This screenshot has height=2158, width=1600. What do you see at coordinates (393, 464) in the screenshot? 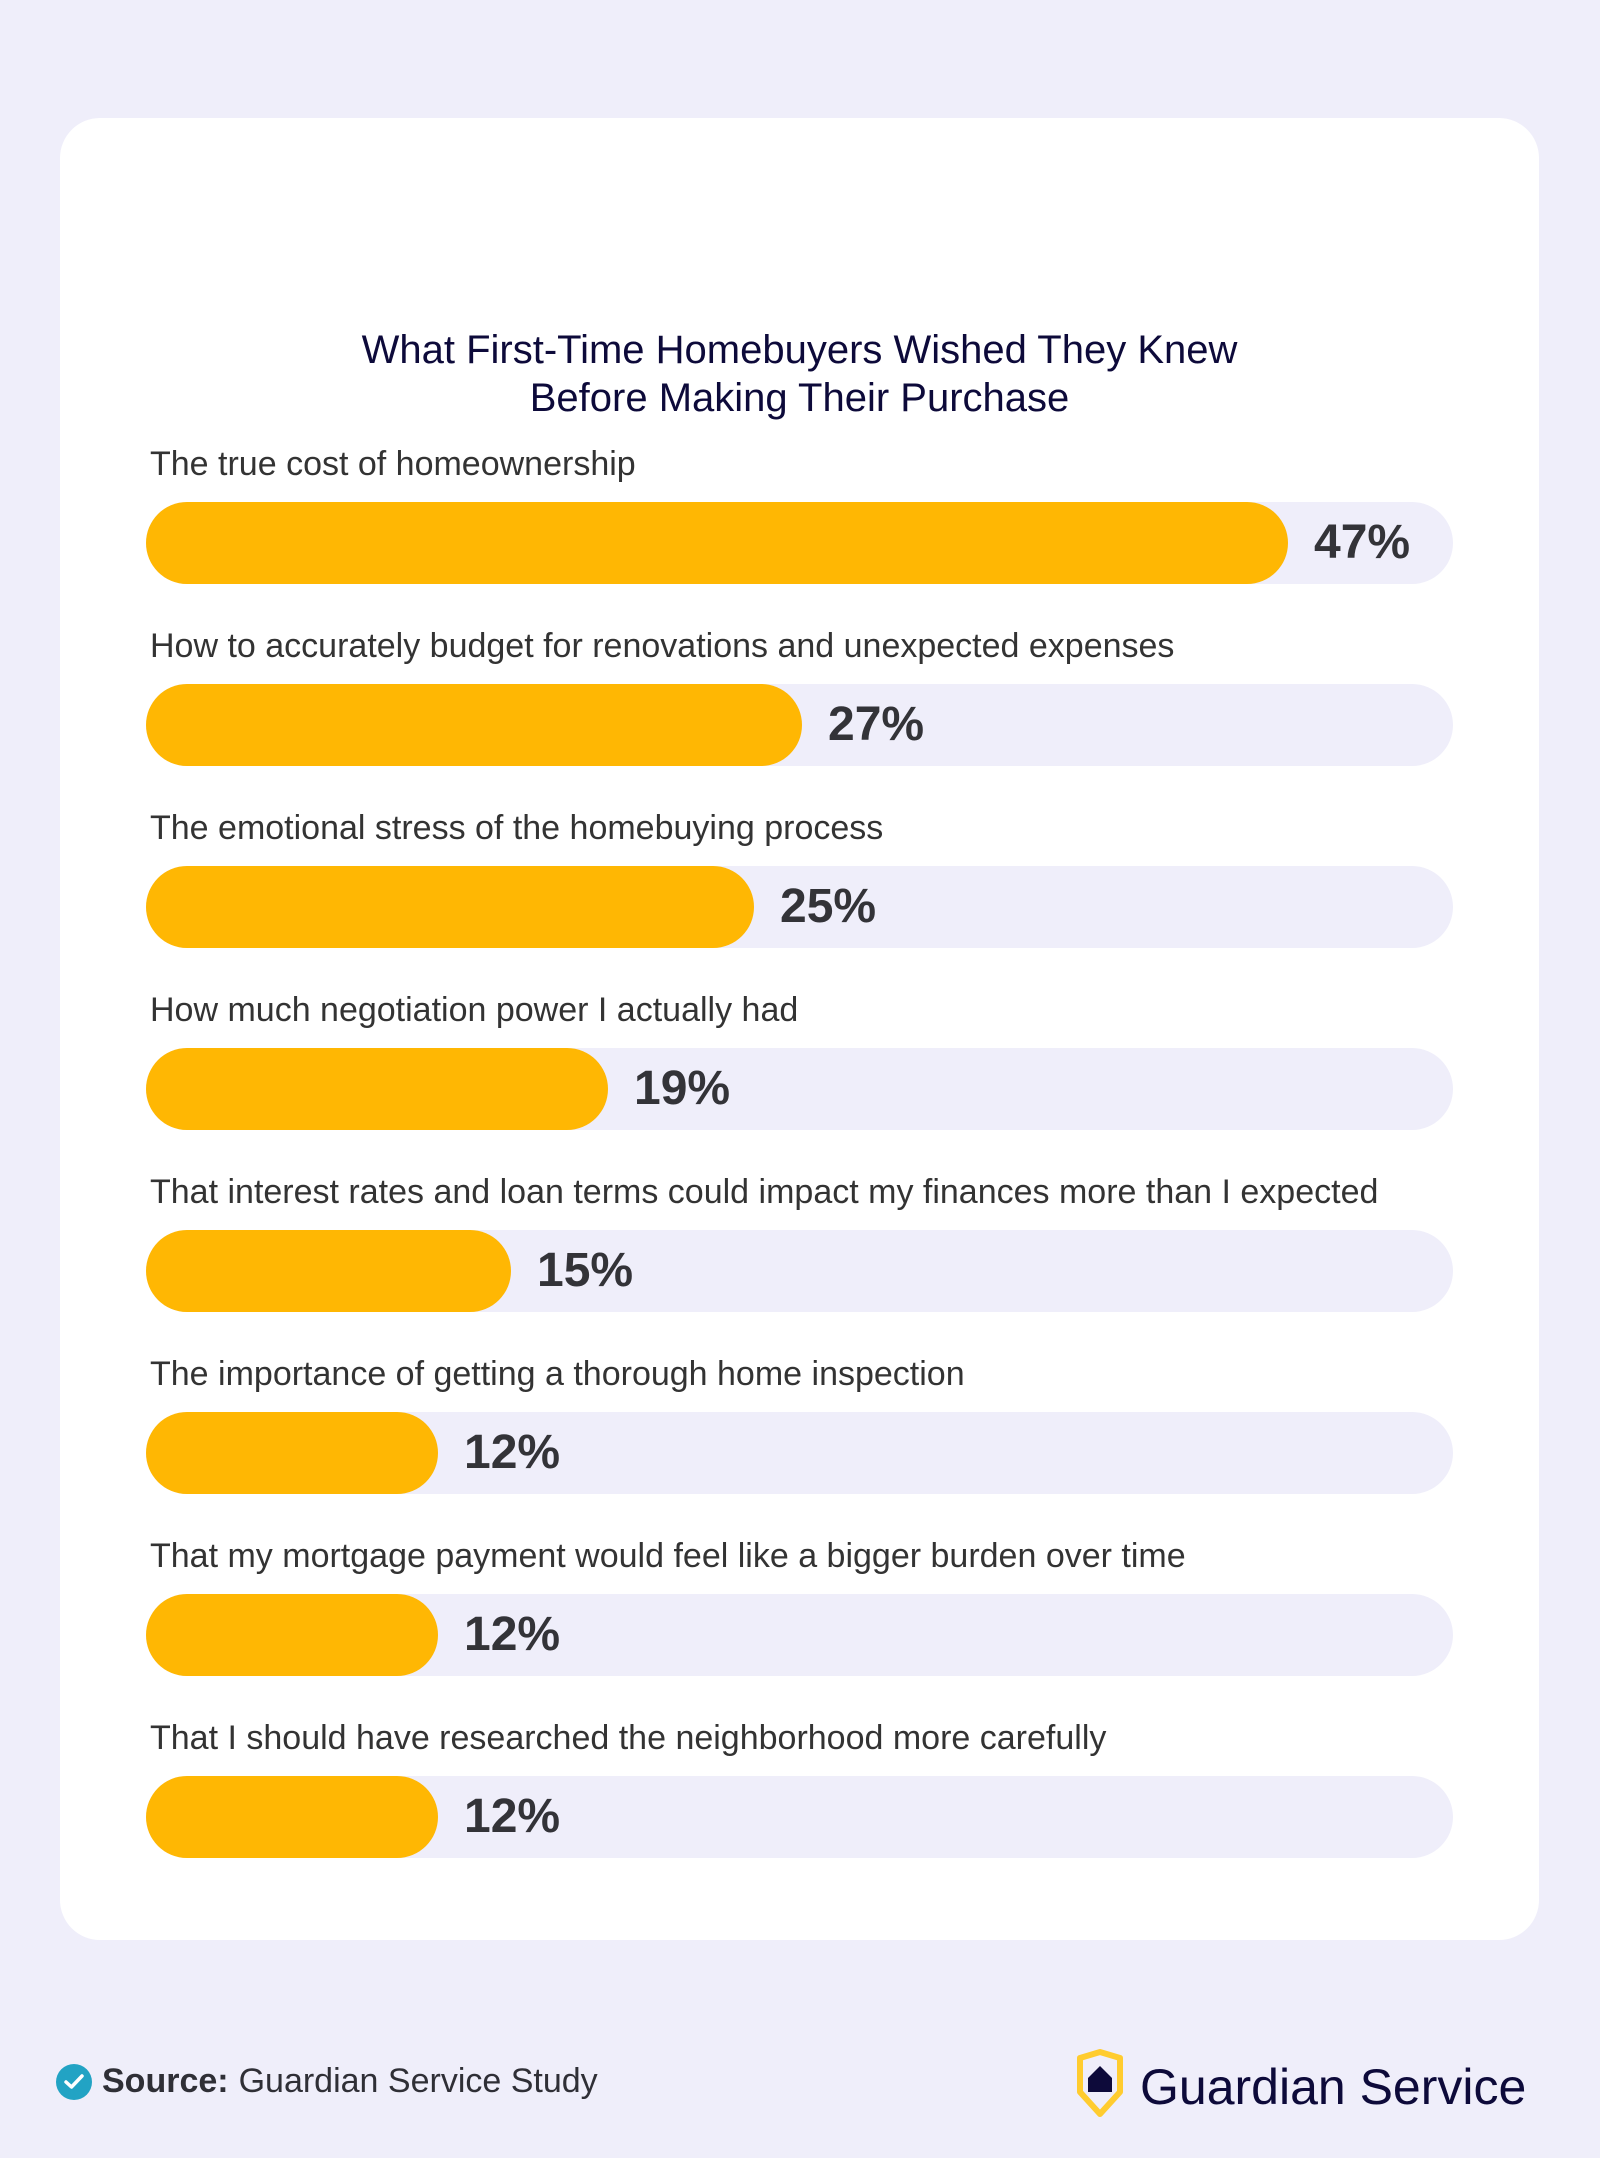
I see `bar-label: The true cost of homeownership` at bounding box center [393, 464].